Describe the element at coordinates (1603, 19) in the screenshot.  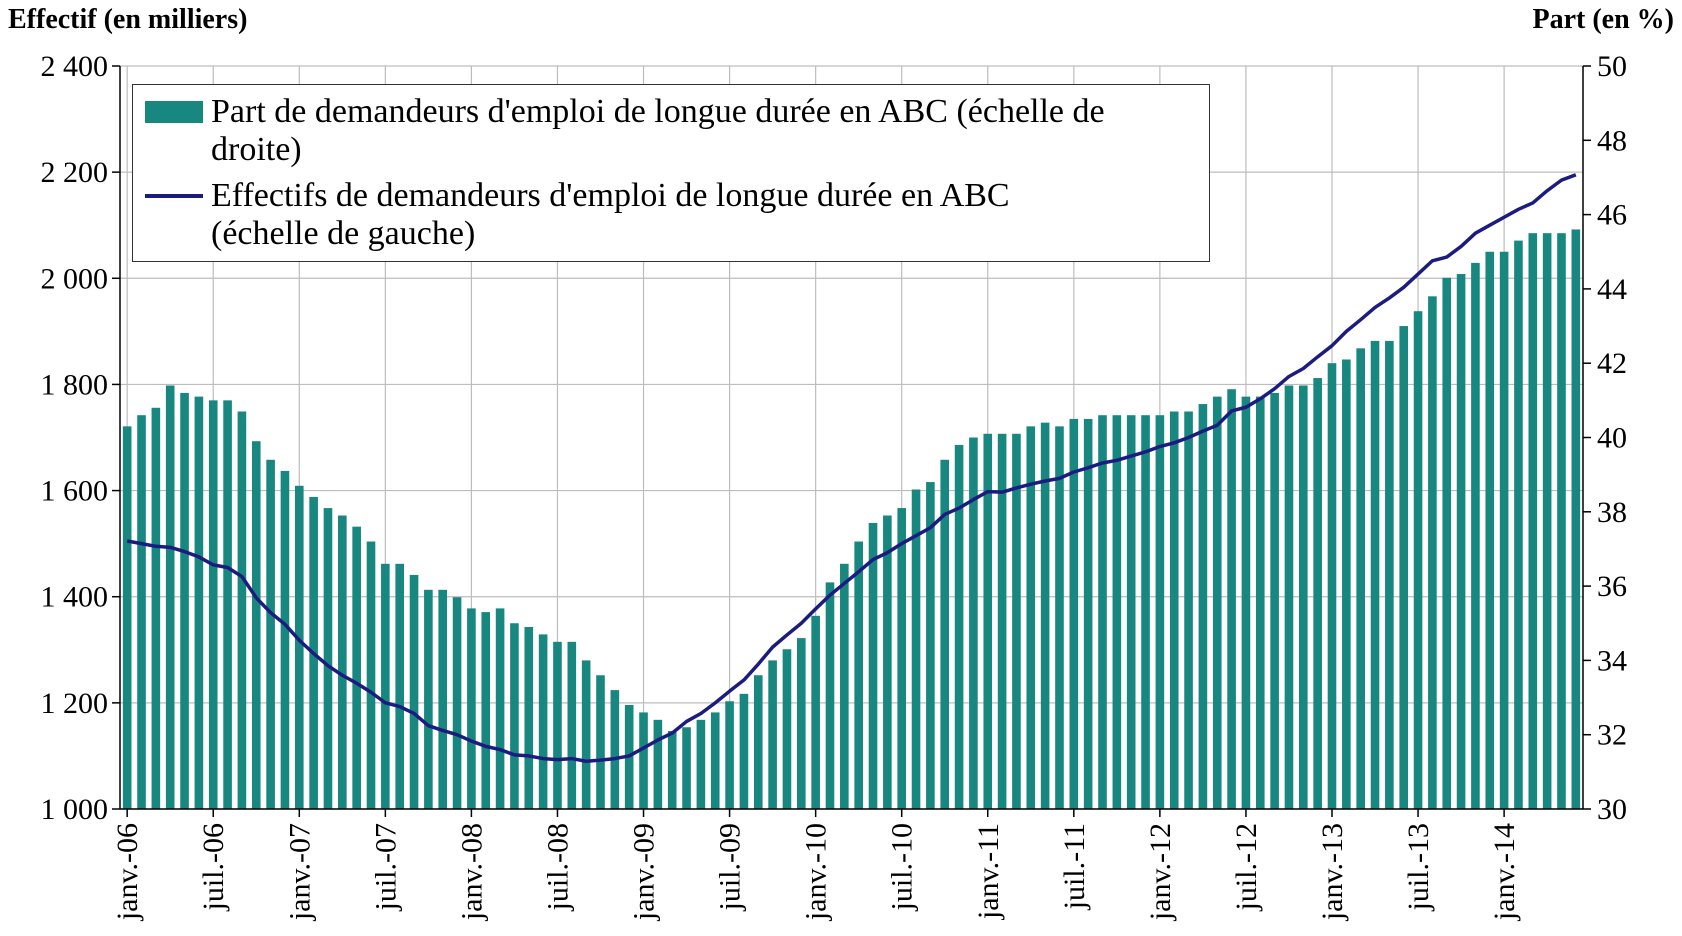
I see `y2-axis-title: Part (en %)` at that location.